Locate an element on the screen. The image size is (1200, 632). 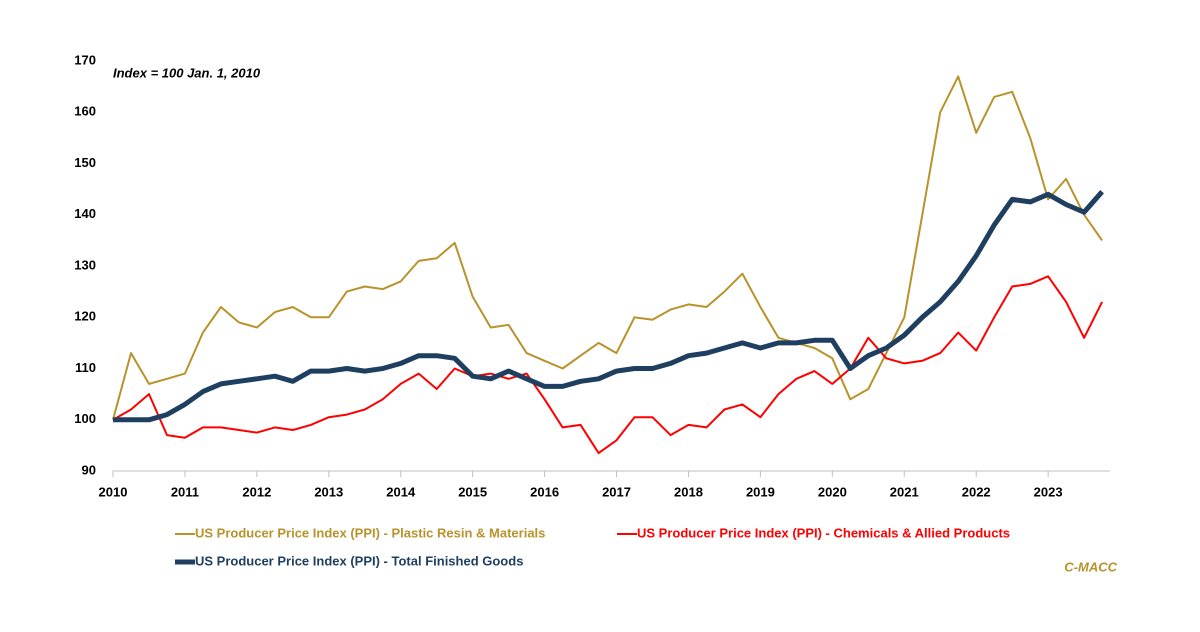
x-tick-label: 2013 is located at coordinates (328, 491).